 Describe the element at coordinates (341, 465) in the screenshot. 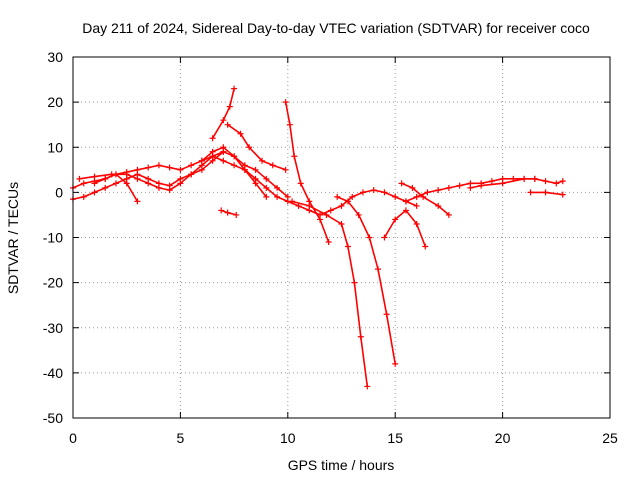

I see `x-axis-label: GPS time / hours` at that location.